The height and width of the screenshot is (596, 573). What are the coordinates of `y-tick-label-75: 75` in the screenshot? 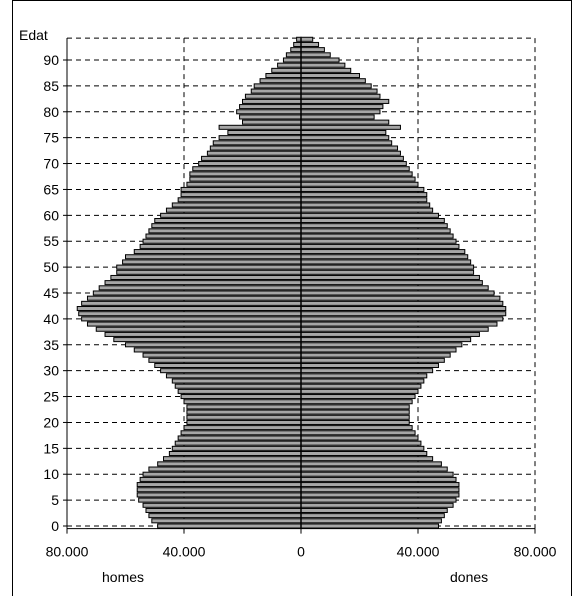 It's located at (51, 138).